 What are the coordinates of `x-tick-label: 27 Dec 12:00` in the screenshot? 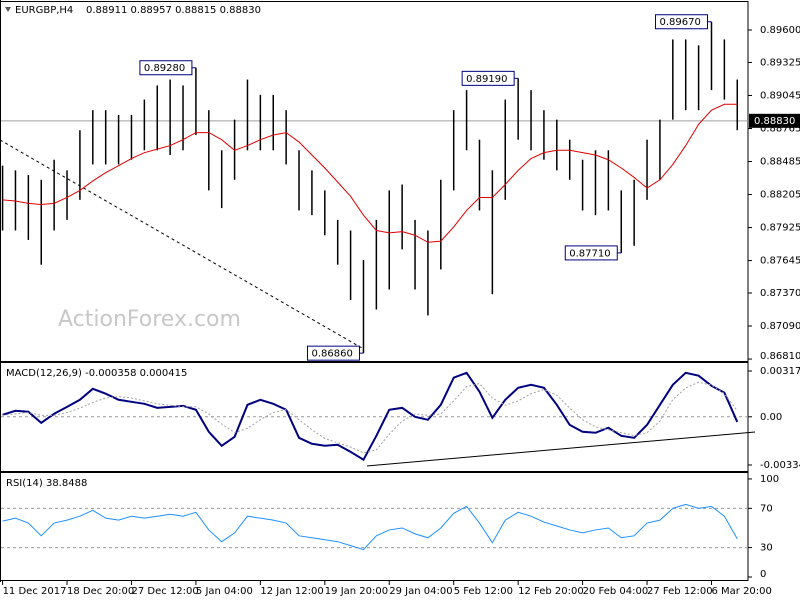 It's located at (164, 591).